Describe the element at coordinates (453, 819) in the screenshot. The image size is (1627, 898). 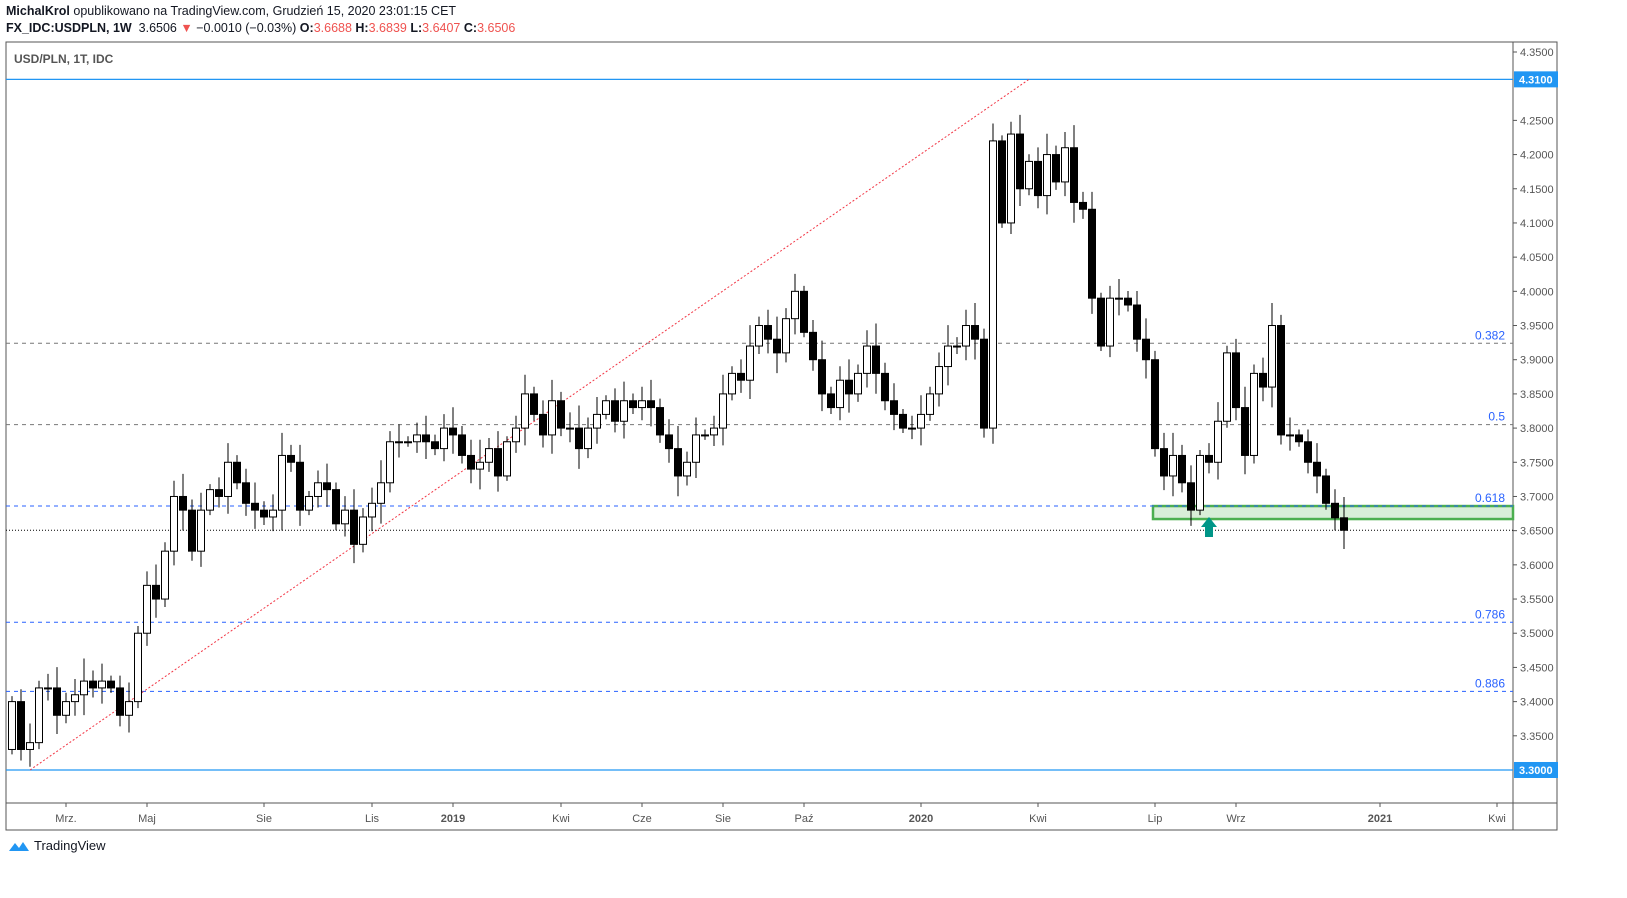
I see `x-tick-label: 2019` at that location.